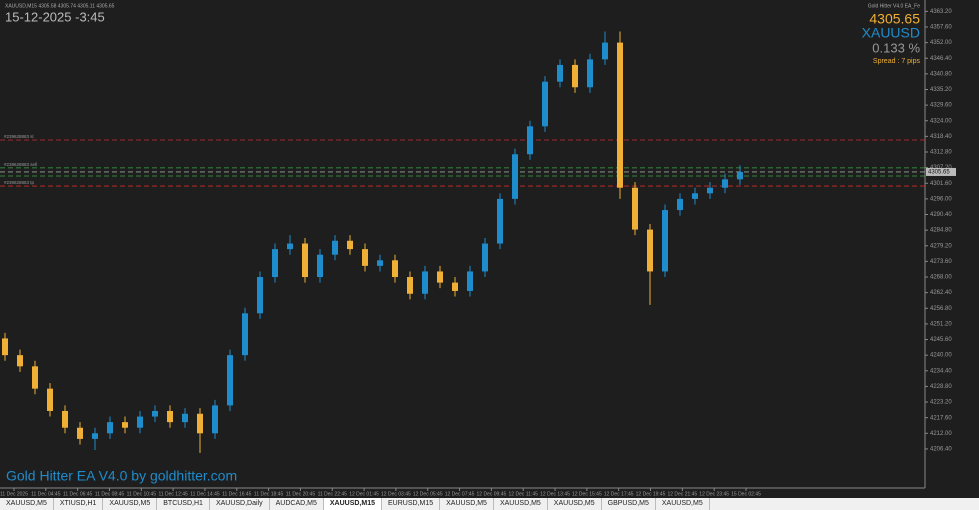 This screenshot has width=979, height=510. What do you see at coordinates (142, 494) in the screenshot?
I see `x-tick-label: 11 Dec 10:45` at bounding box center [142, 494].